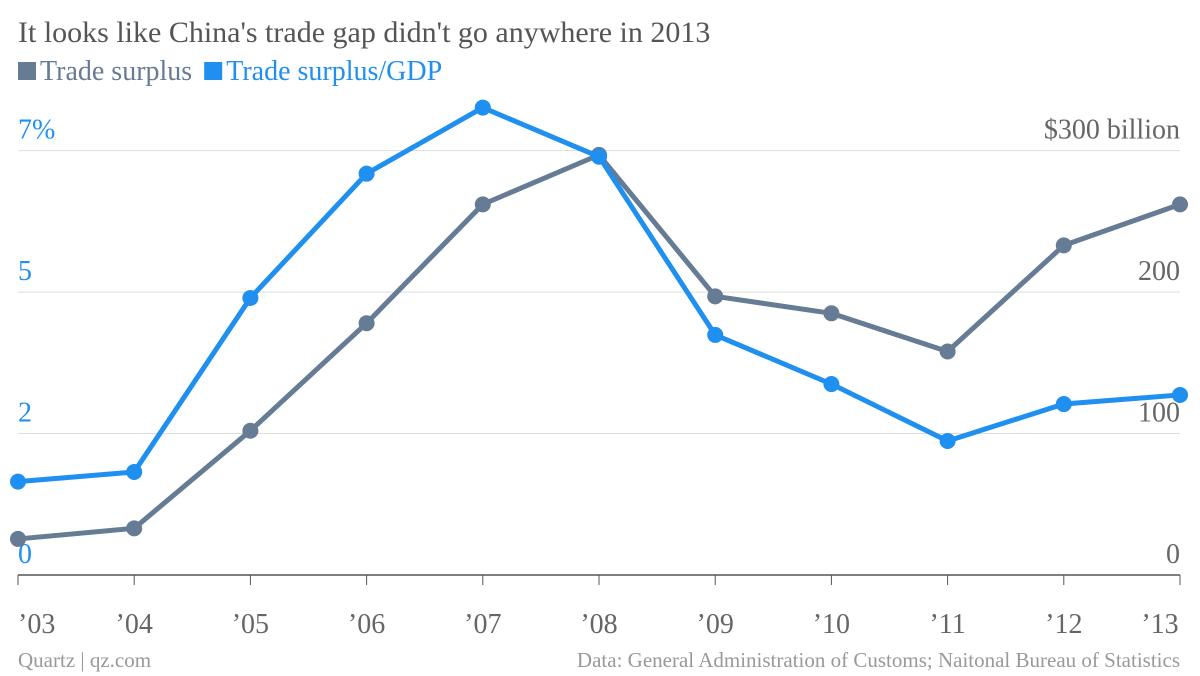 The width and height of the screenshot is (1200, 676). I want to click on x-tick-label: ’13, so click(1159, 624).